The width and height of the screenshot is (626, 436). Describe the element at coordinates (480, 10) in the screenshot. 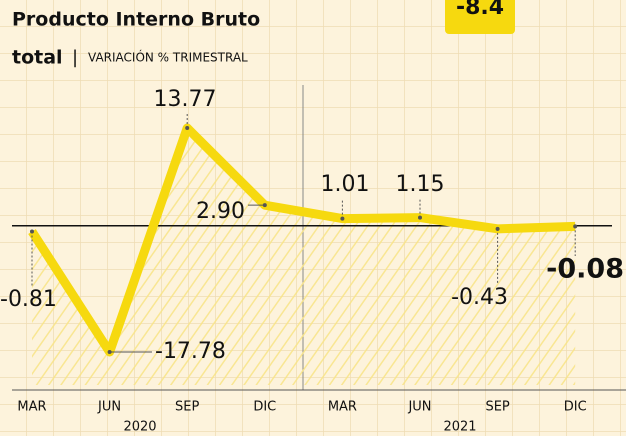

I see `annotation: -8.4` at that location.